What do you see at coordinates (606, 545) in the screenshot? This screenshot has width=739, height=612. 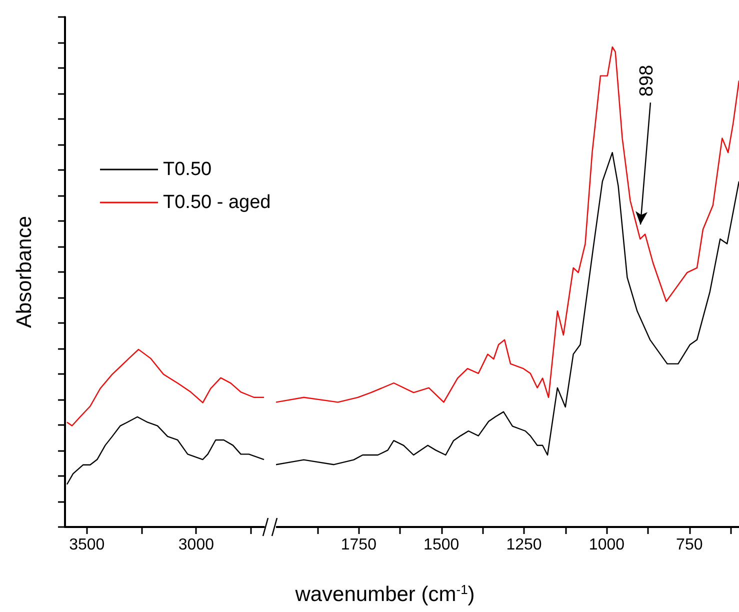 I see `x-tick-label: 1000` at bounding box center [606, 545].